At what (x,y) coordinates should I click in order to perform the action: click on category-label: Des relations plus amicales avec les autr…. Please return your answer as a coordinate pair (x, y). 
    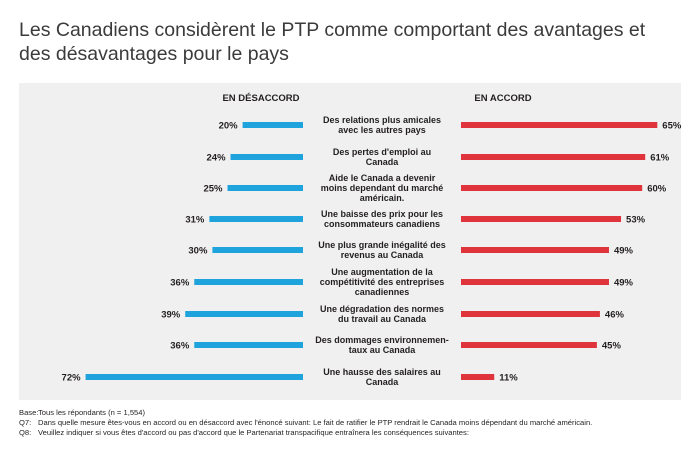
    Looking at the image, I should click on (382, 125).